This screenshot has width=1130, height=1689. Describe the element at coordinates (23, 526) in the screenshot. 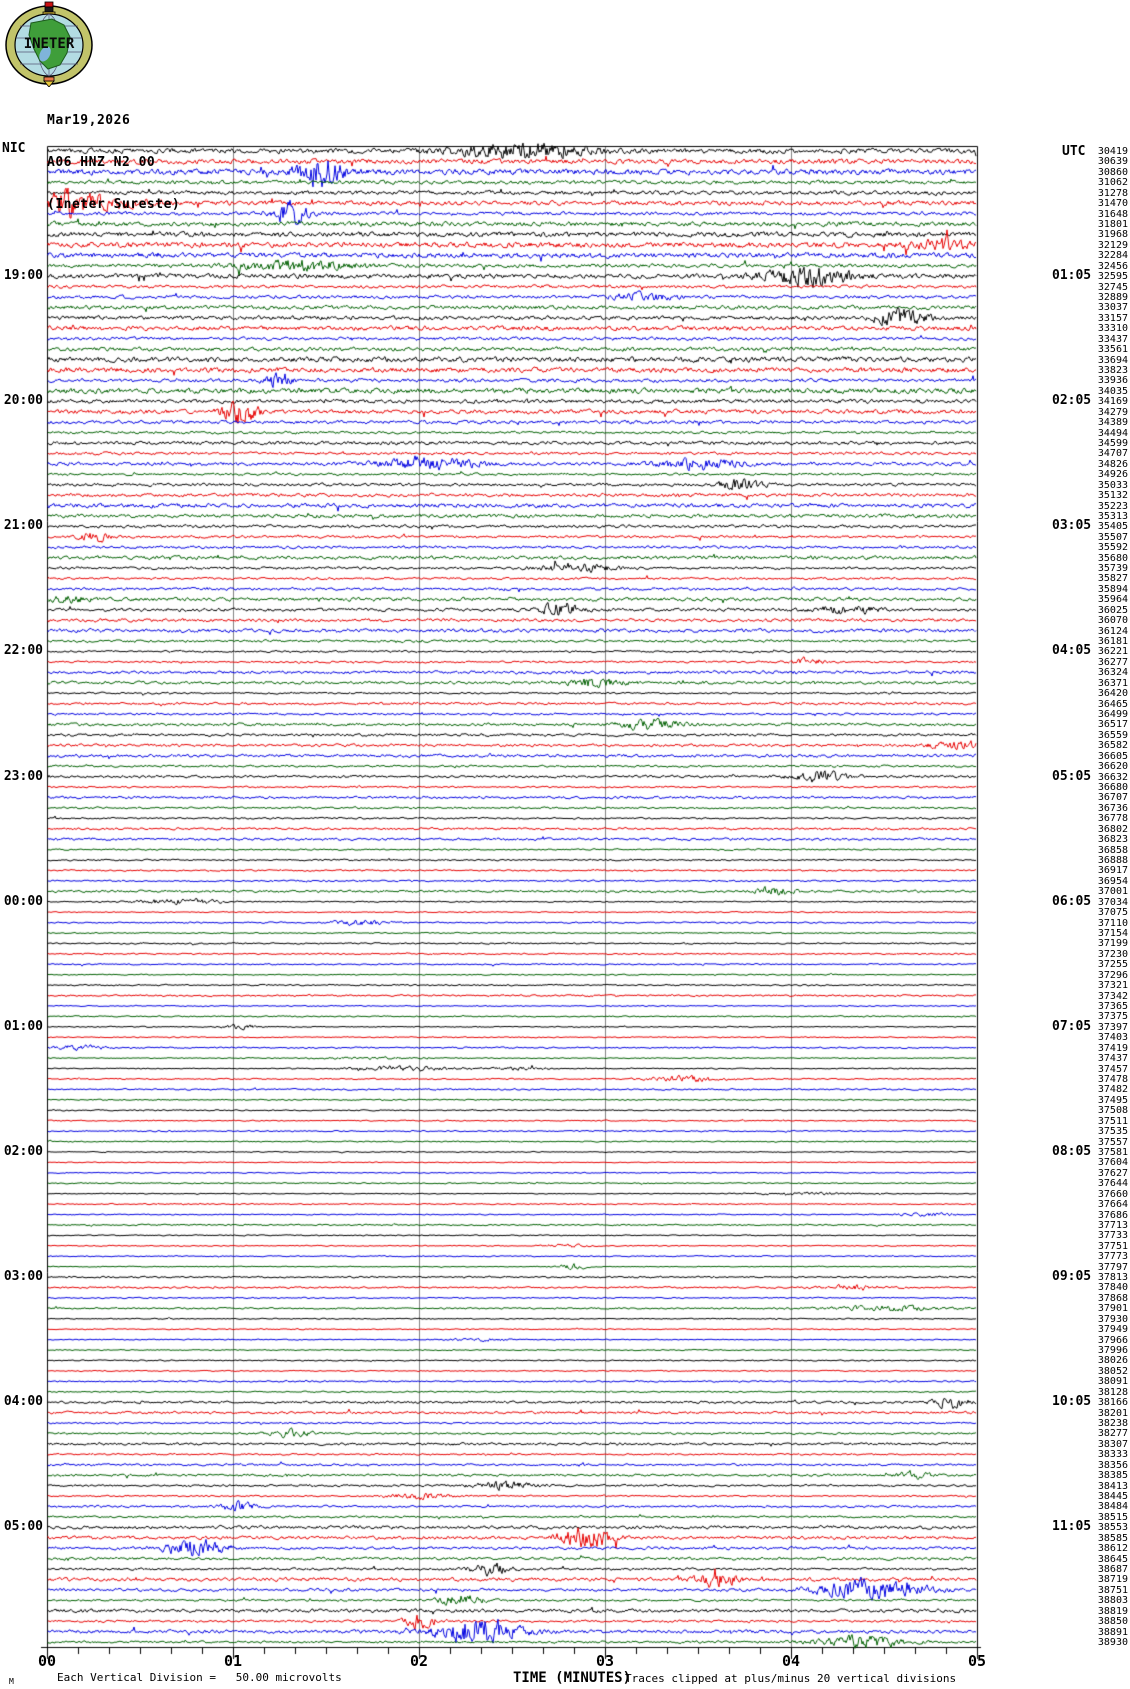

I see `left-hour-label: 21:00` at that location.